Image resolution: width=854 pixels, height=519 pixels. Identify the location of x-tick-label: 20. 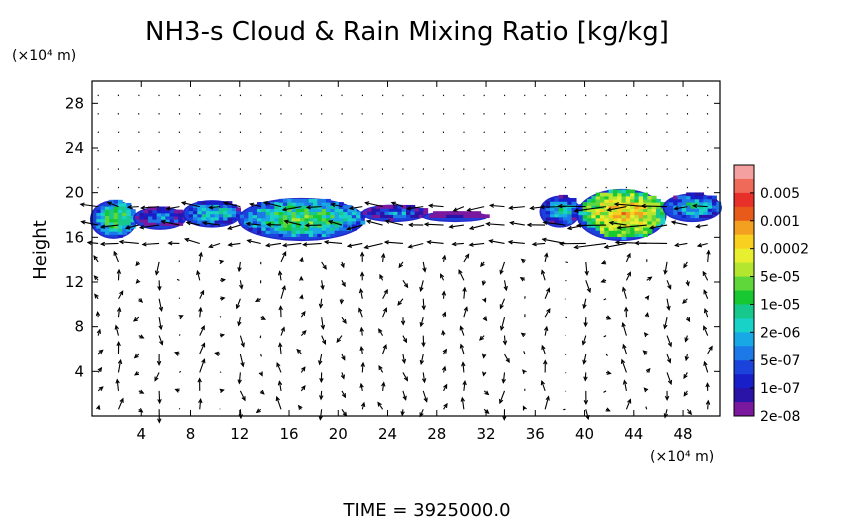
(338, 434).